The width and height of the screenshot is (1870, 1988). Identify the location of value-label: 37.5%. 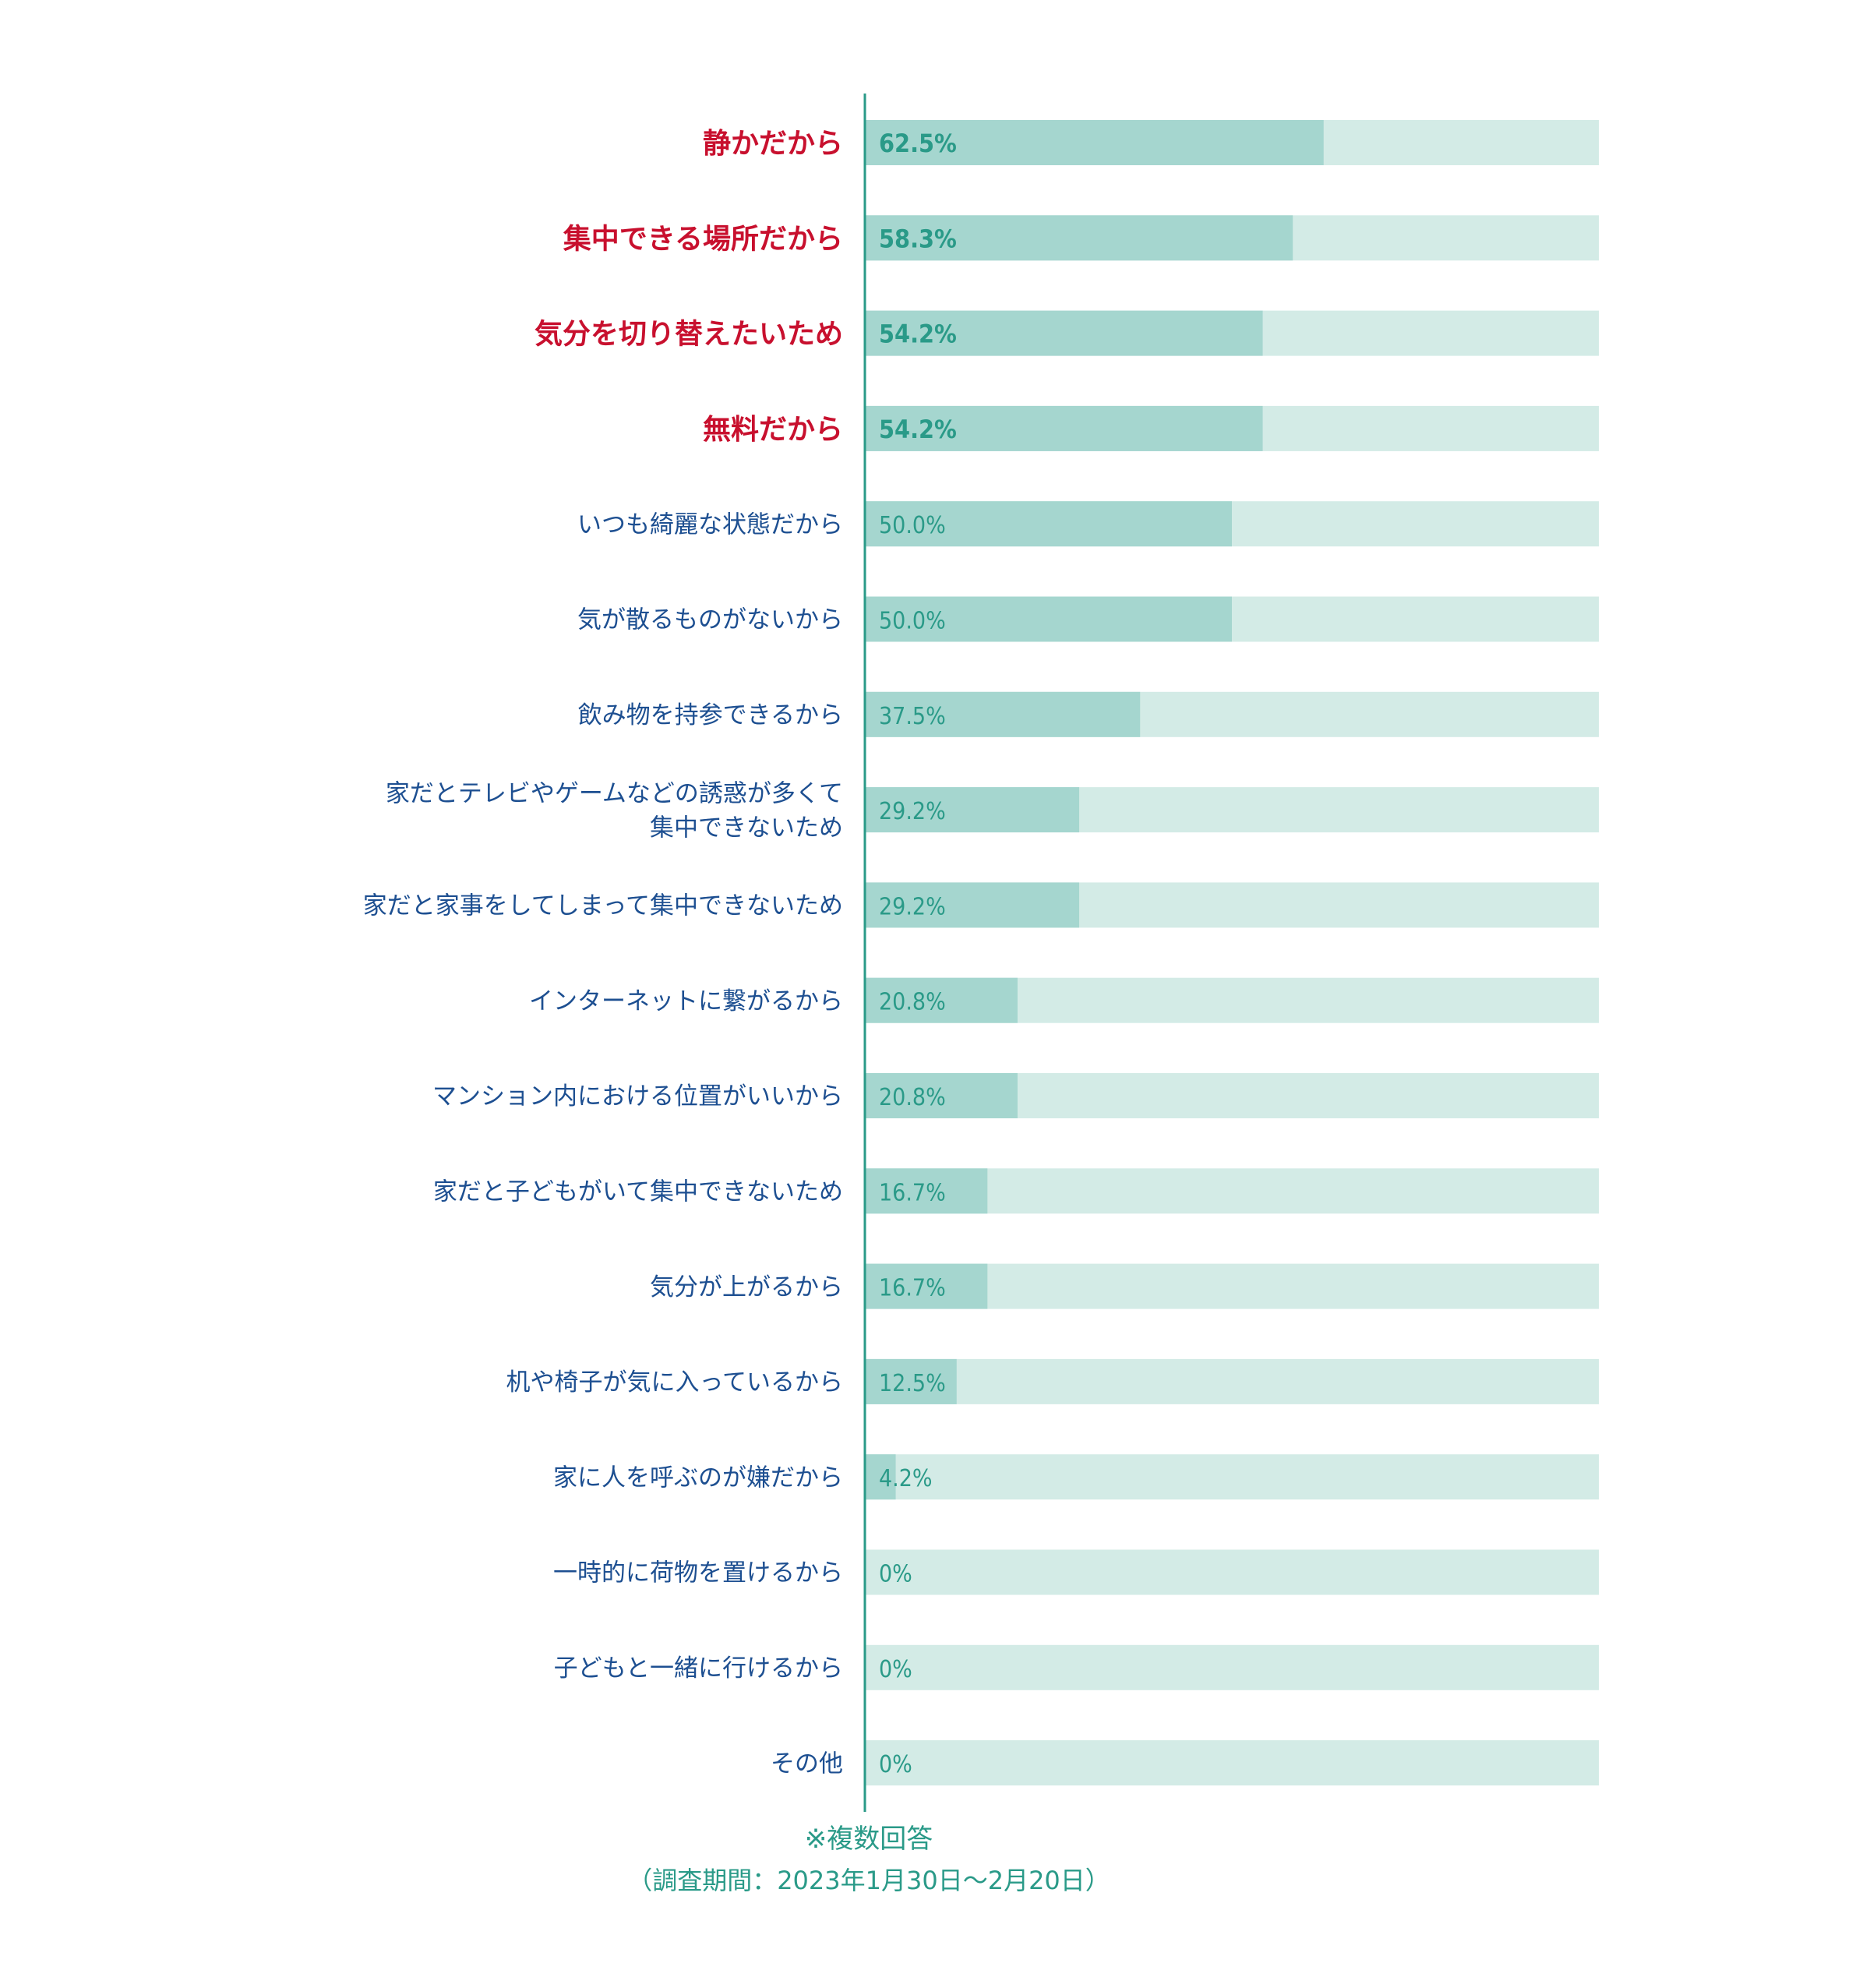
(913, 717).